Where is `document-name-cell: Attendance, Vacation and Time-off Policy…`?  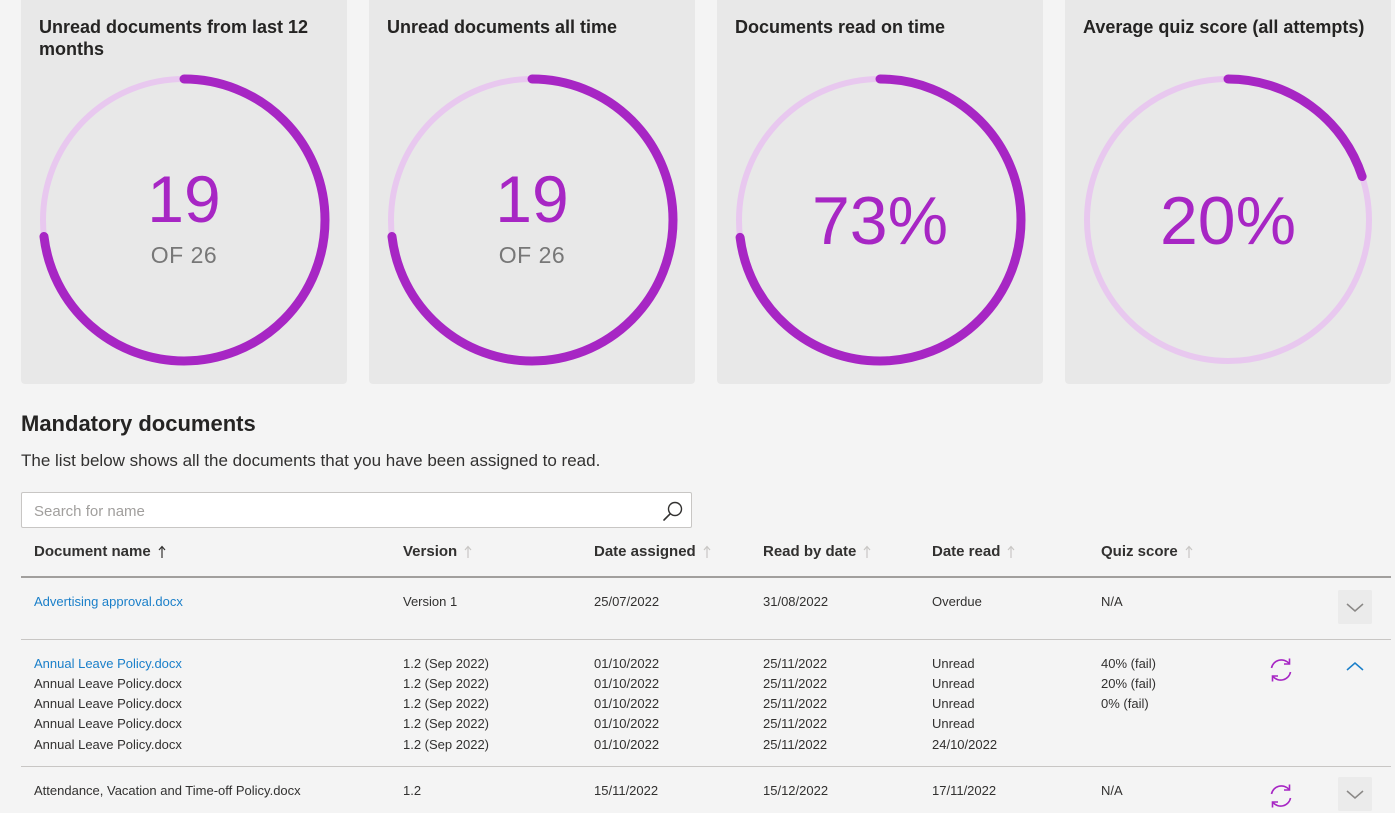 document-name-cell: Attendance, Vacation and Time-off Policy… is located at coordinates (167, 790).